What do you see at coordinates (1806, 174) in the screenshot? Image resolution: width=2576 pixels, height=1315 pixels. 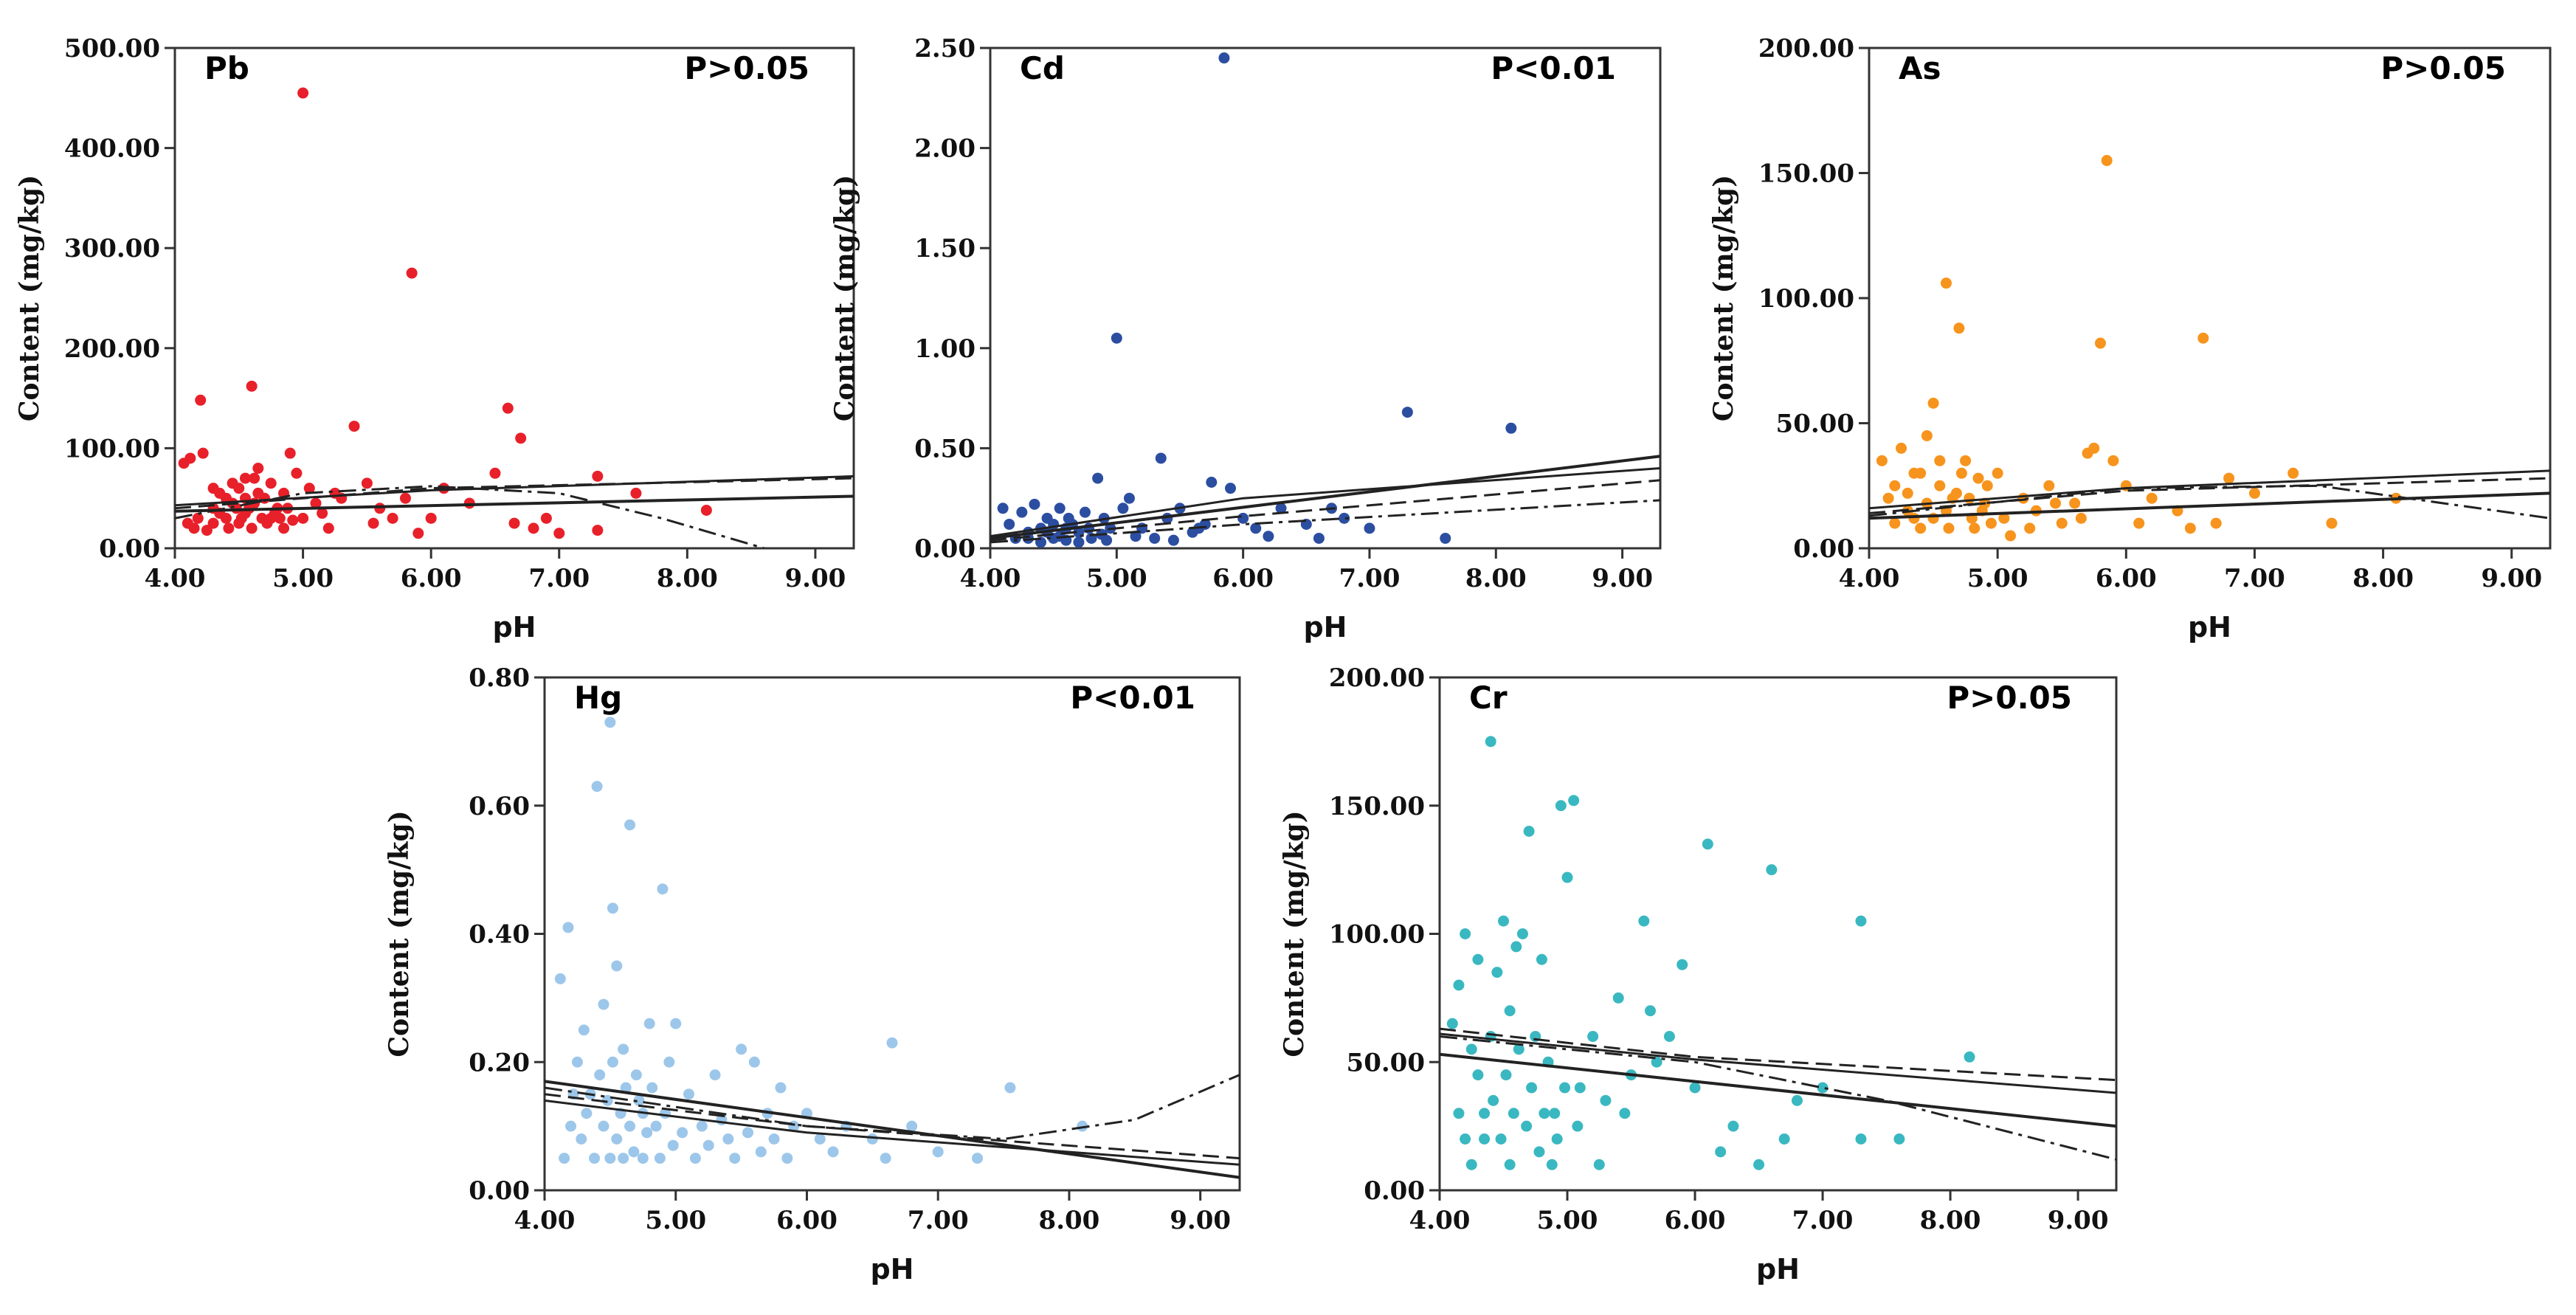 I see `y-tick-label: 150.00` at bounding box center [1806, 174].